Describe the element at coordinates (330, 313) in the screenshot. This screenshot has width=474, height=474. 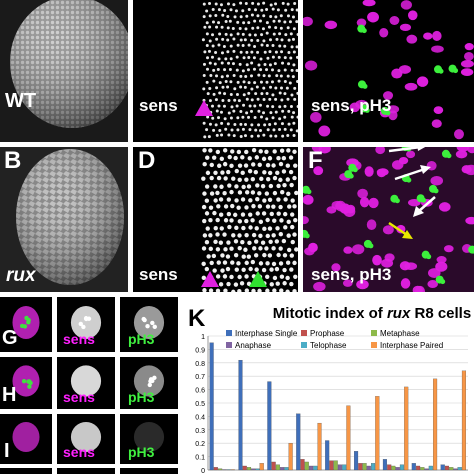
I see `chart-title-prefix: Mitotic index of` at that location.